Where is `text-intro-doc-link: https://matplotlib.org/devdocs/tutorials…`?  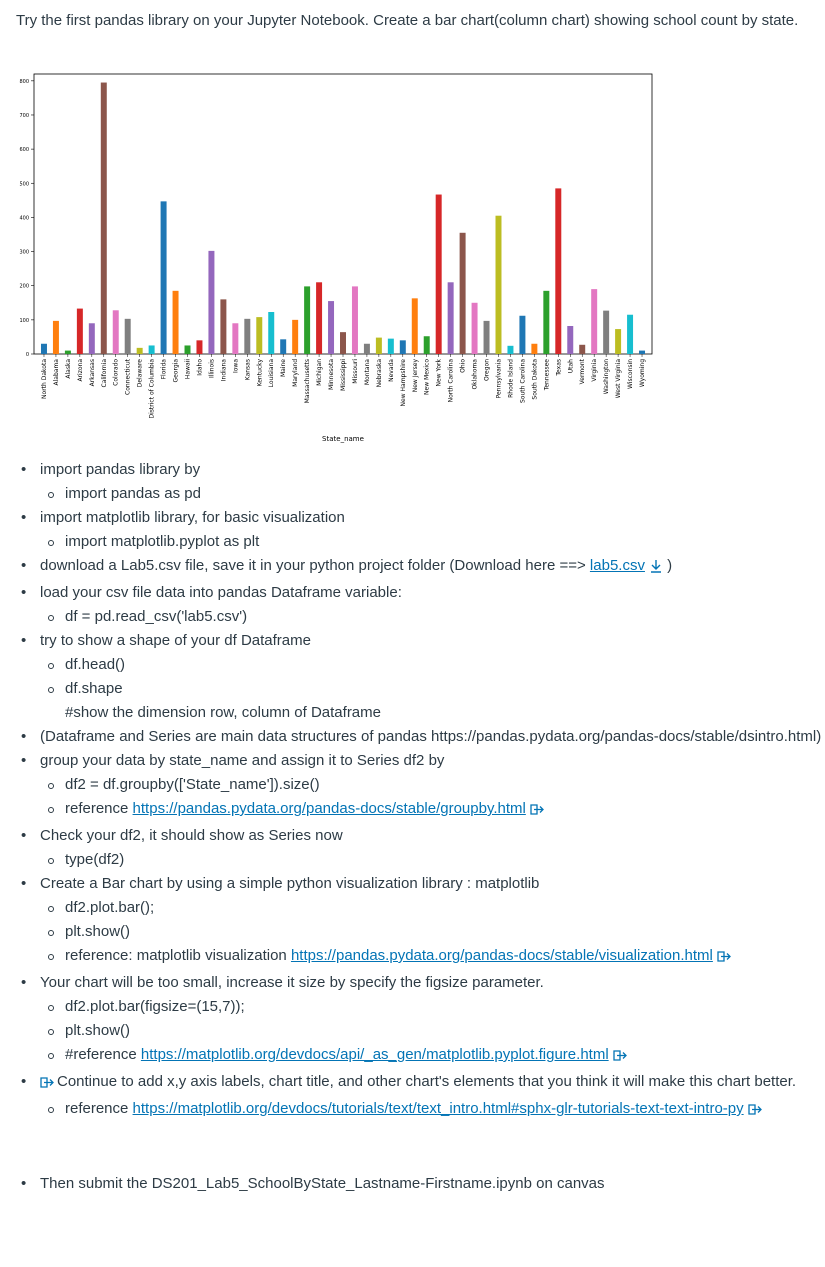 text-intro-doc-link: https://matplotlib.org/devdocs/tutorials… is located at coordinates (438, 1108).